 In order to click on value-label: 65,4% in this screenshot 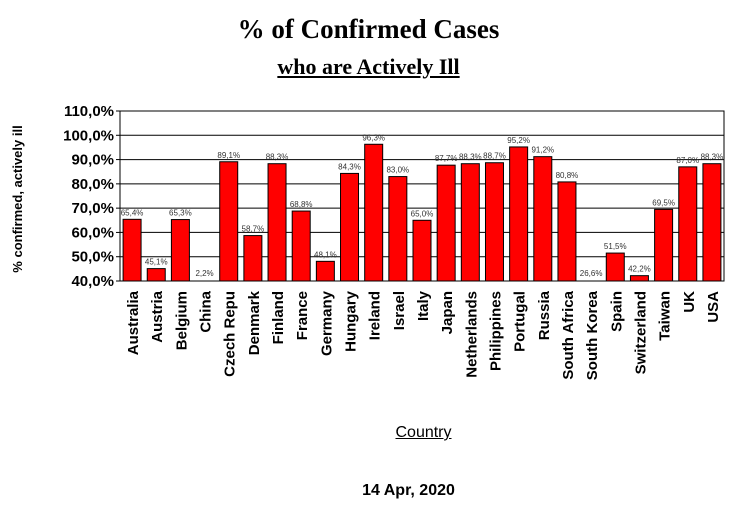, I will do `click(132, 212)`.